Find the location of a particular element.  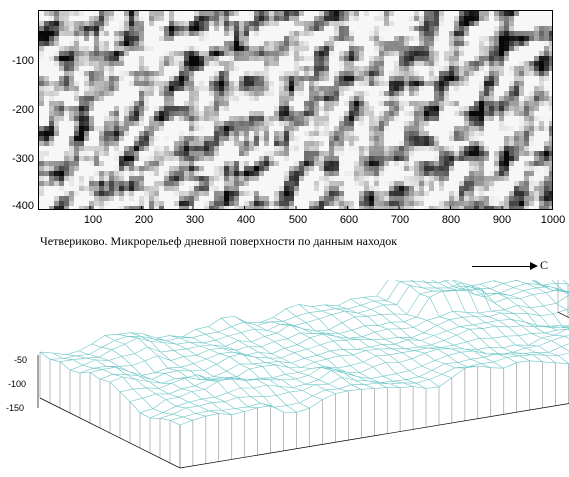

north-arrow: С is located at coordinates (517, 266).